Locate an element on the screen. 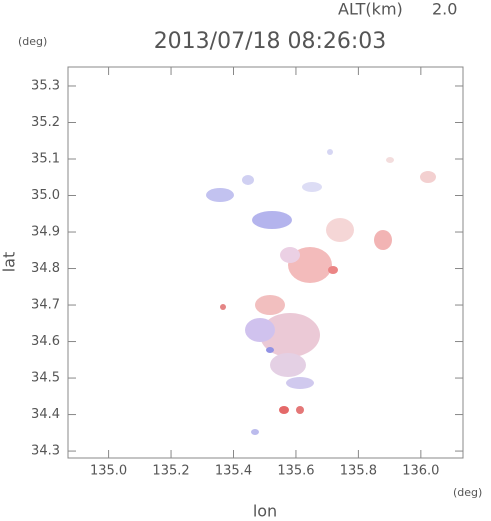  altitude-label: ALT(km) is located at coordinates (370, 9).